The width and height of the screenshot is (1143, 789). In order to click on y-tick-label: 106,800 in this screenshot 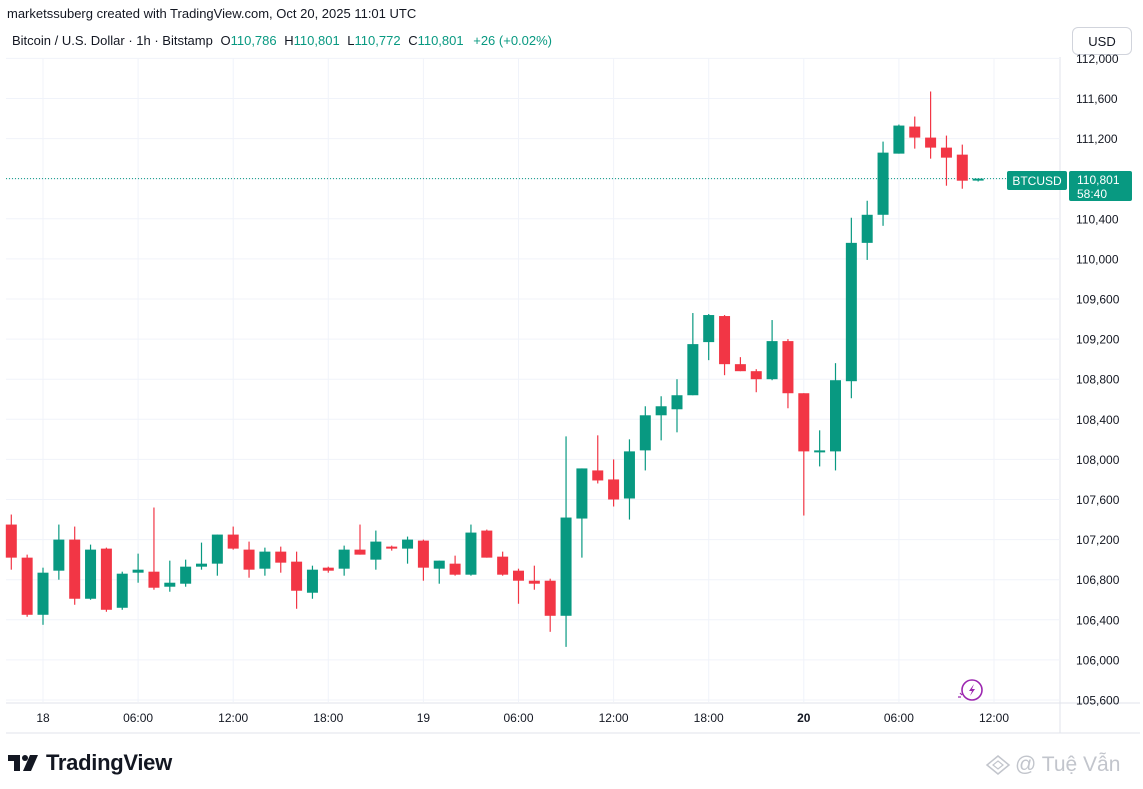, I will do `click(1098, 580)`.